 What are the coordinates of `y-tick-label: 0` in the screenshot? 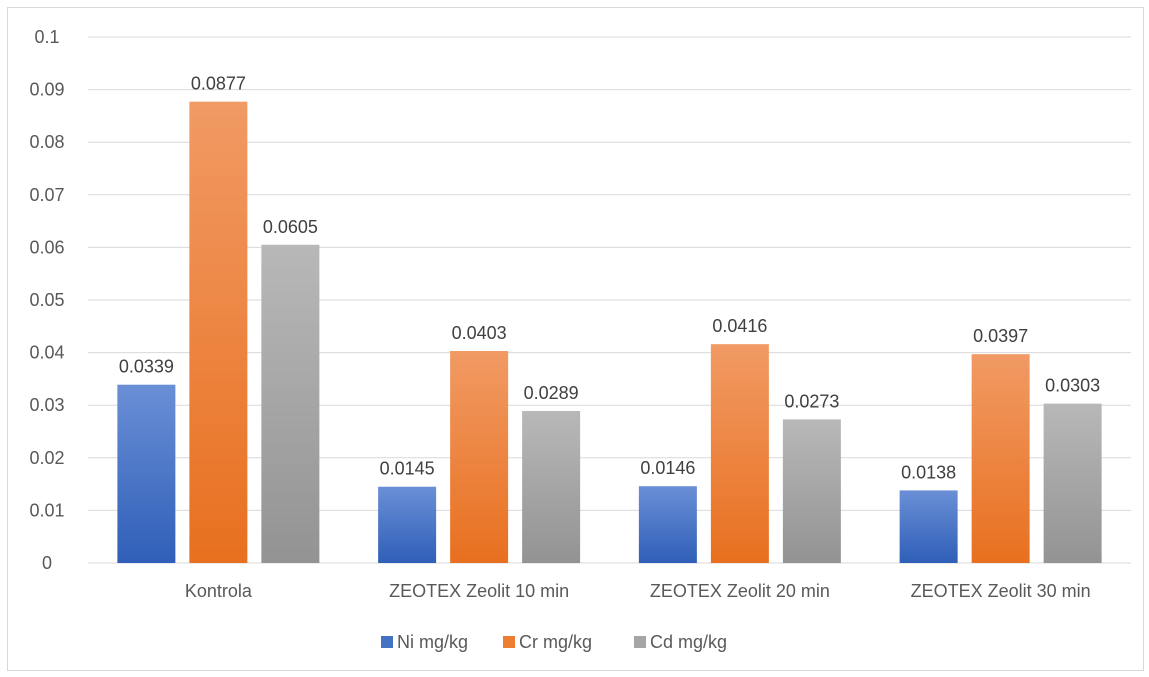 It's located at (47, 563).